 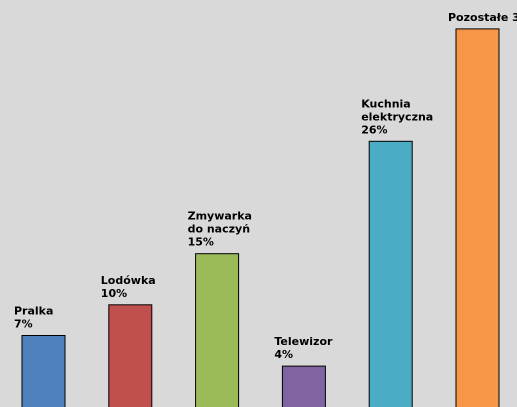 I want to click on bar-label-line: Pozostałe 37%, so click(x=482, y=17).